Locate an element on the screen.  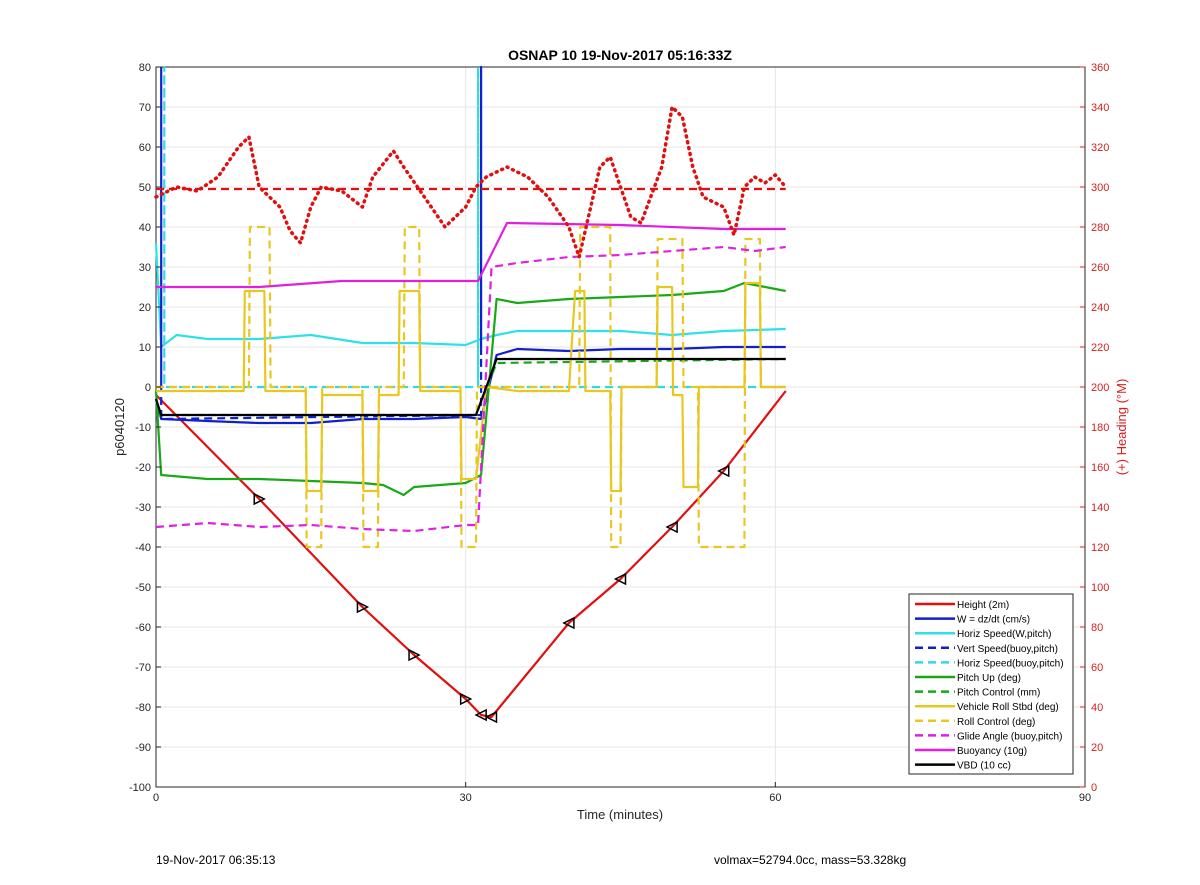
y2-tick-label-4: 80 is located at coordinates (1097, 628).